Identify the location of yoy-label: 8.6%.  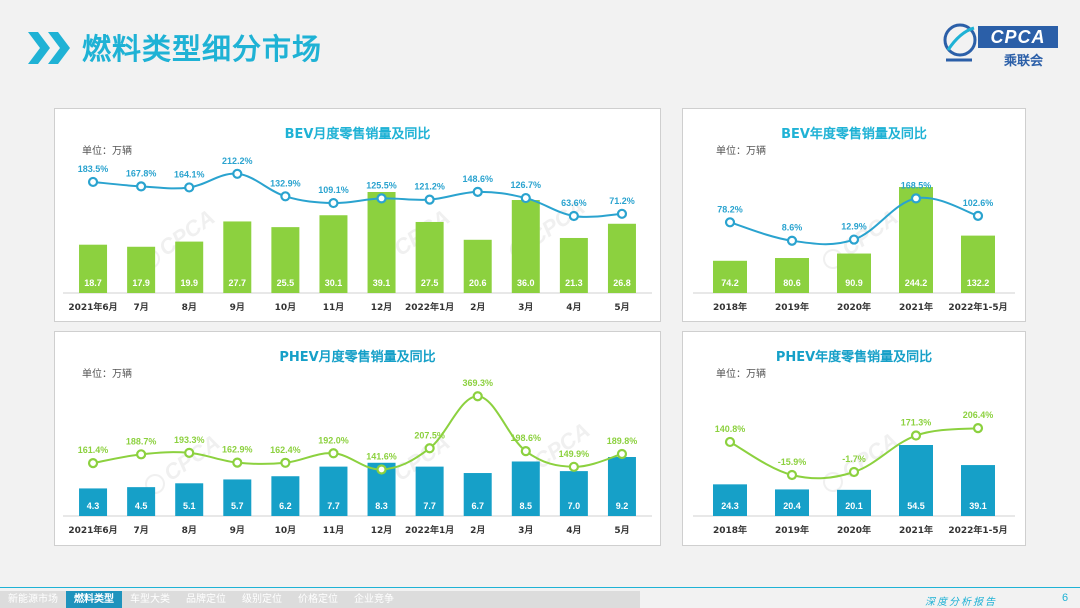
(792, 228).